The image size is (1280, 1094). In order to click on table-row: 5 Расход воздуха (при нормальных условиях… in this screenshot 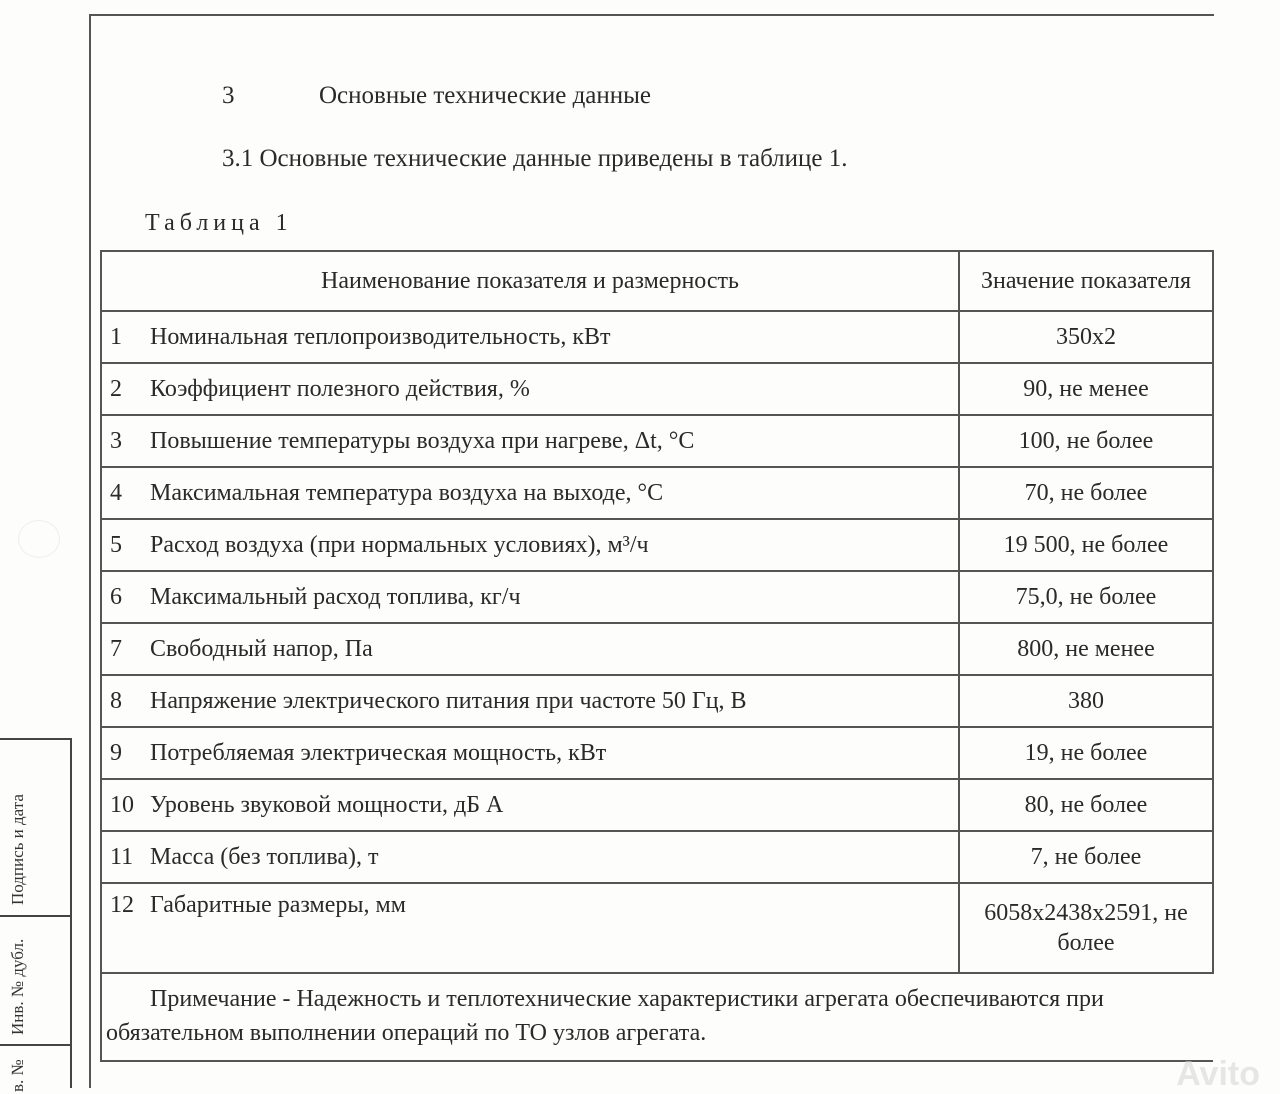, I will do `click(657, 545)`.